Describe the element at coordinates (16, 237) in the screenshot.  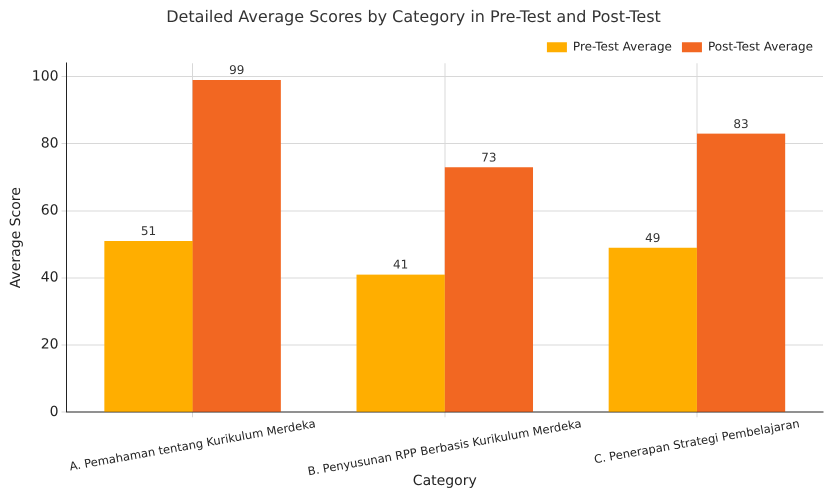
I see `y-axis-title: Average Score` at that location.